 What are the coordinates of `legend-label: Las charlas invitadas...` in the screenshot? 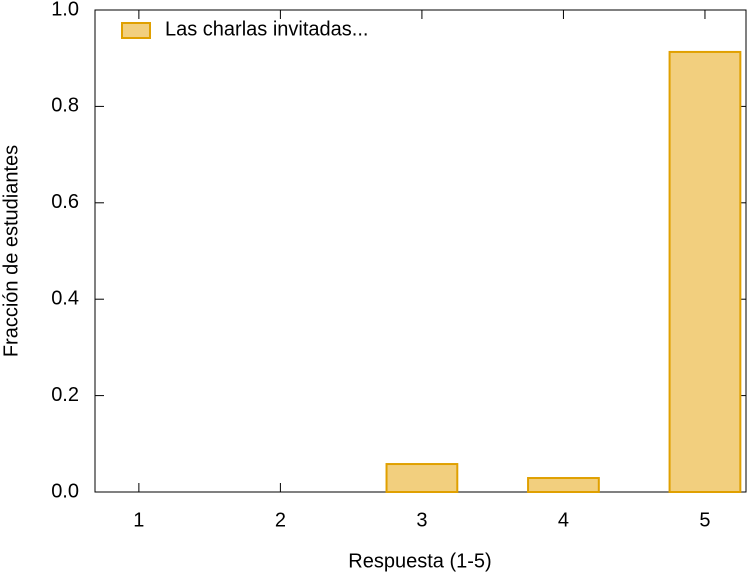 It's located at (266, 29).